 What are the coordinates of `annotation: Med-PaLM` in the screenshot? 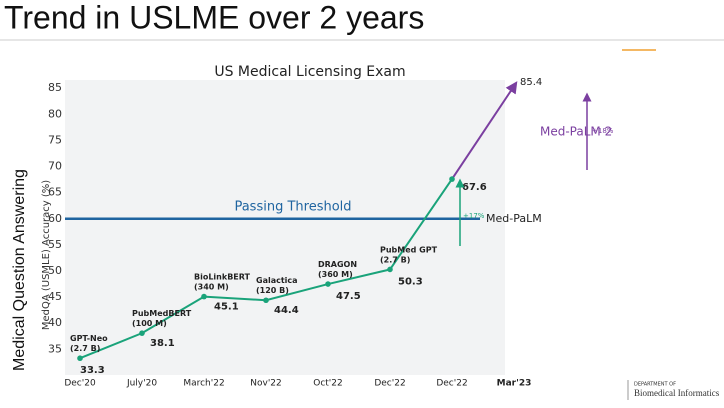 It's located at (514, 218).